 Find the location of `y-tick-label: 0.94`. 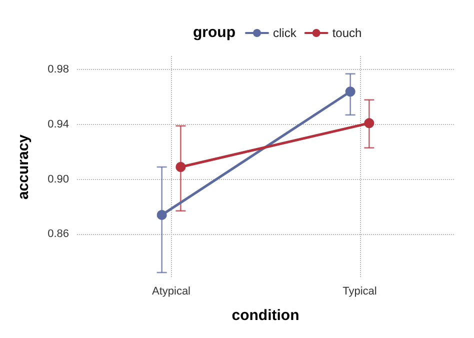

y-tick-label: 0.94 is located at coordinates (58, 124).